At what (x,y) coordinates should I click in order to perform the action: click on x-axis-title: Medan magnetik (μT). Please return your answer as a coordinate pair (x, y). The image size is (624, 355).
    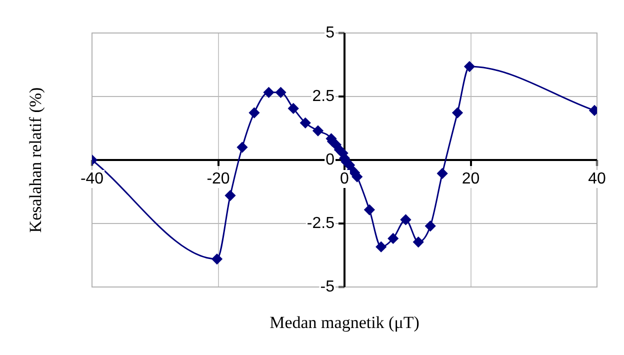
    Looking at the image, I should click on (344, 323).